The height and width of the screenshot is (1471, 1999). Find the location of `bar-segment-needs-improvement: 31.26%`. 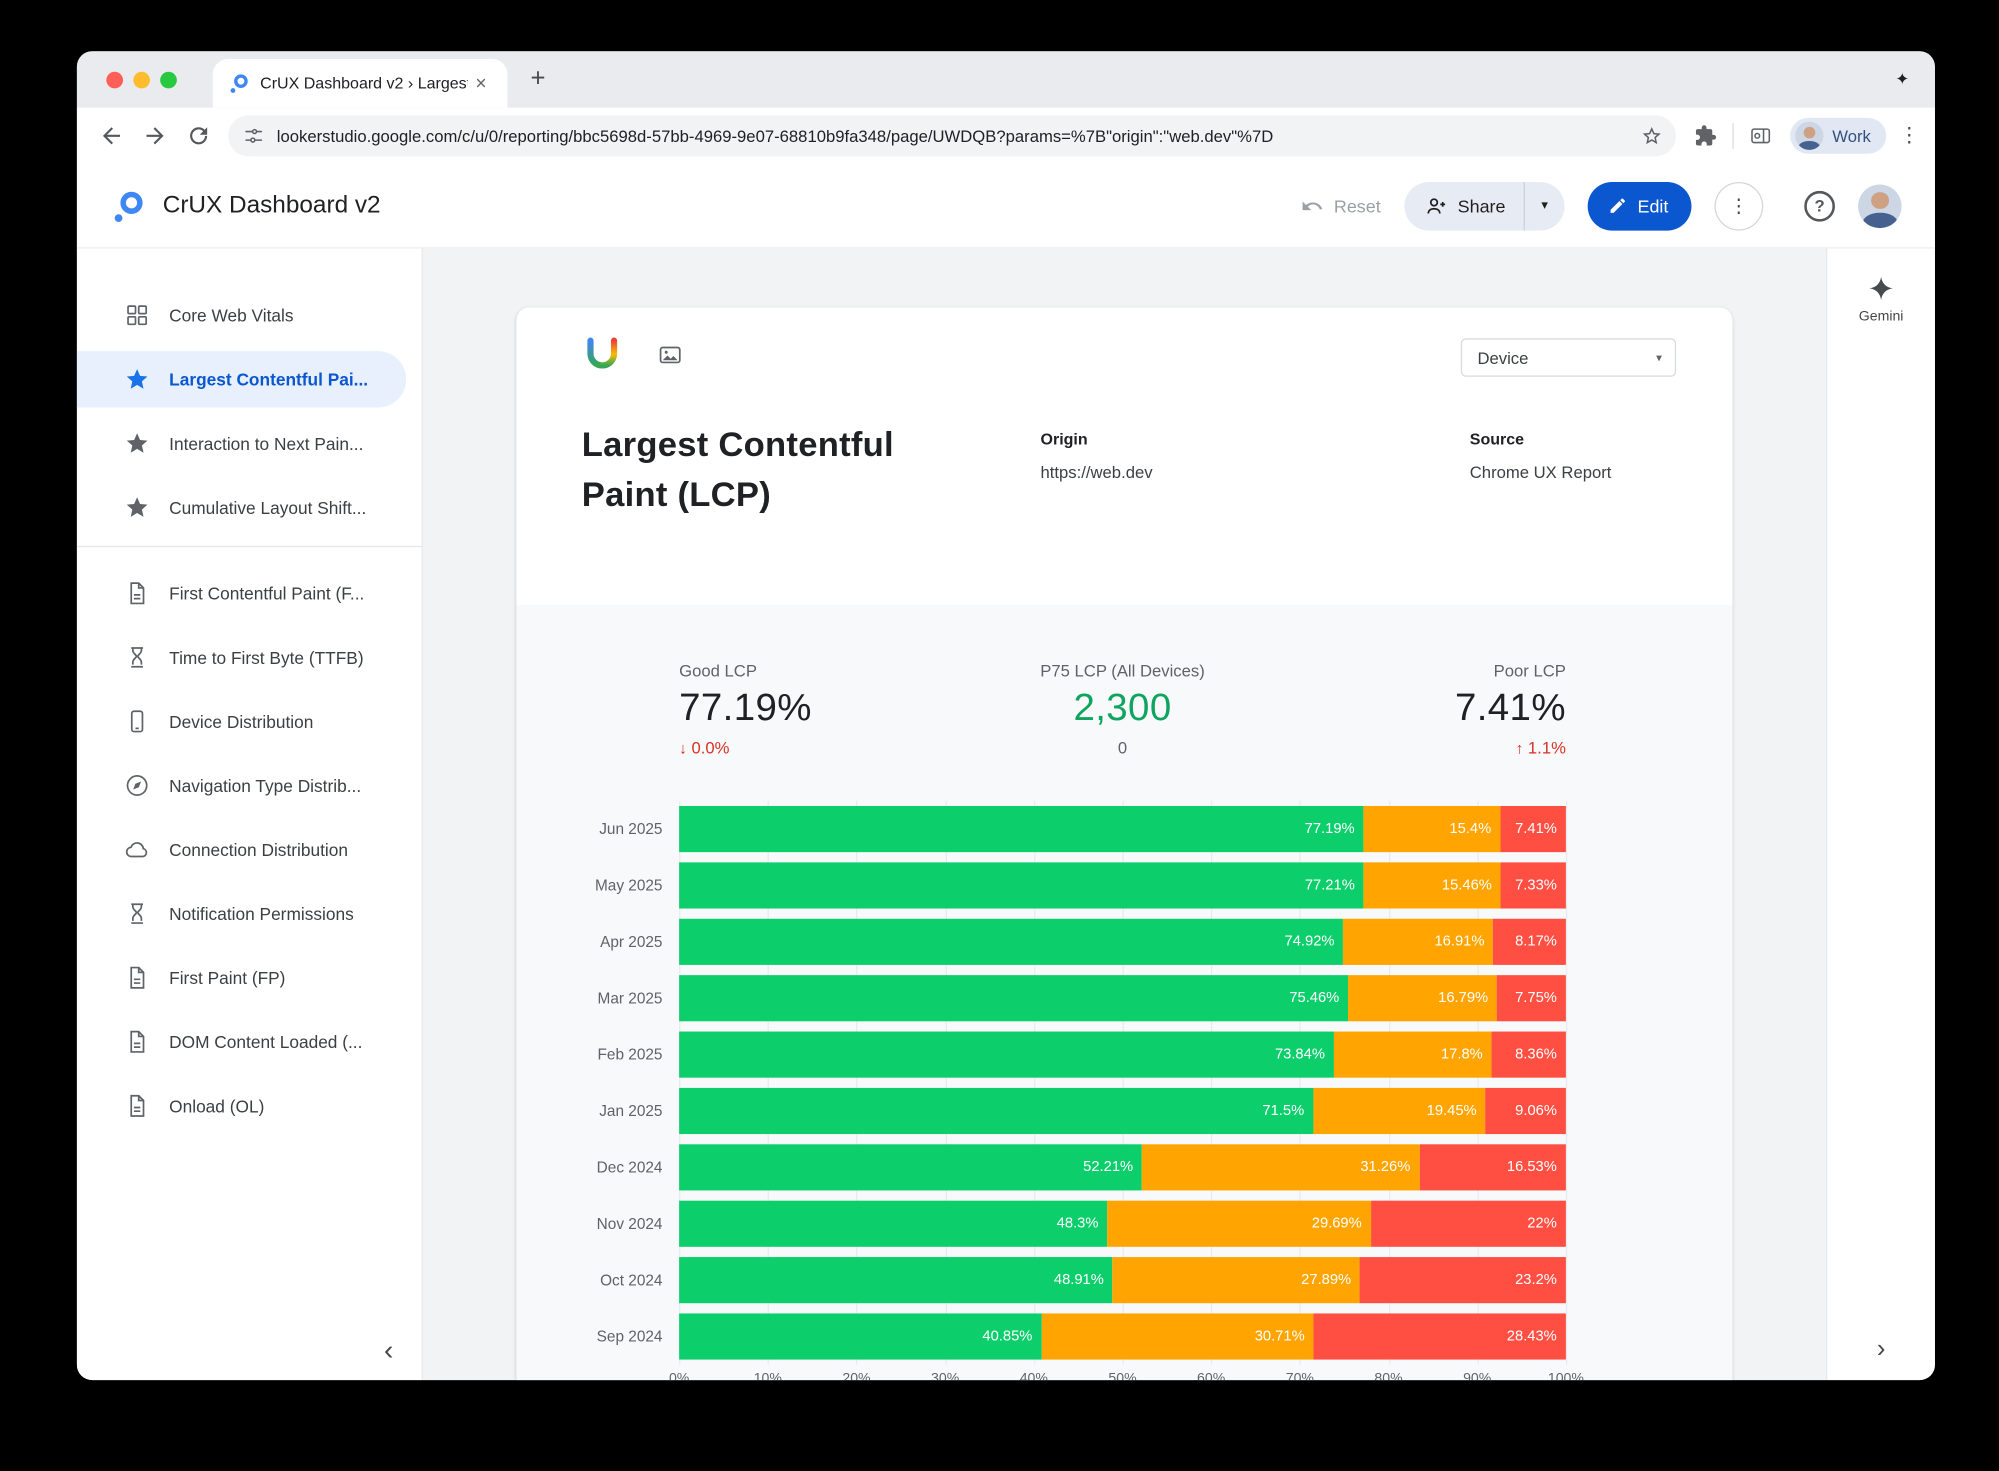

bar-segment-needs-improvement: 31.26% is located at coordinates (1281, 1167).